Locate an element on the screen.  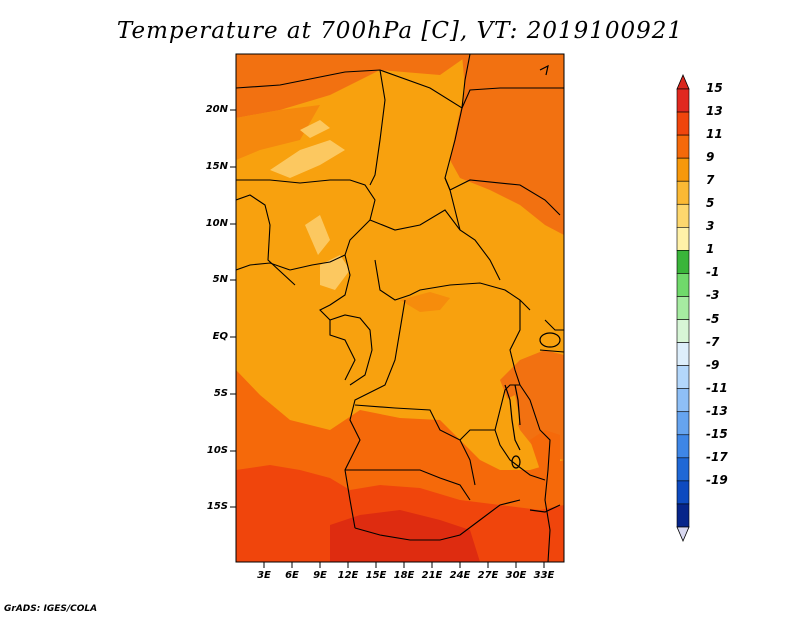
lat-label-eq: EQ is located at coordinates (220, 336).